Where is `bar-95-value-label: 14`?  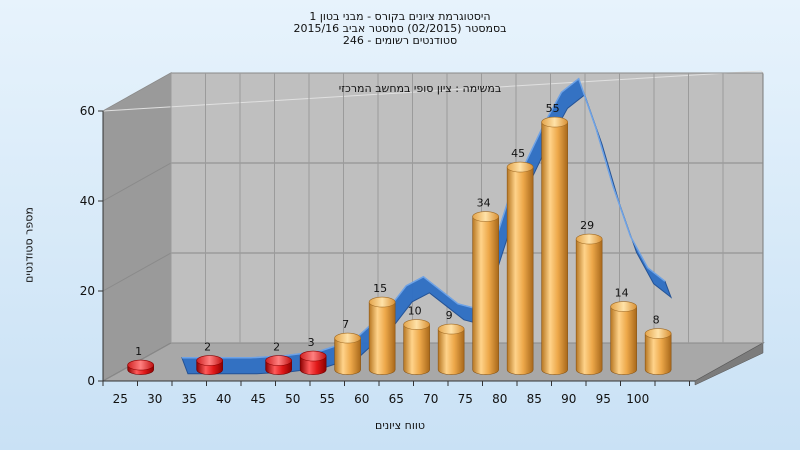 bar-95-value-label: 14 is located at coordinates (622, 293).